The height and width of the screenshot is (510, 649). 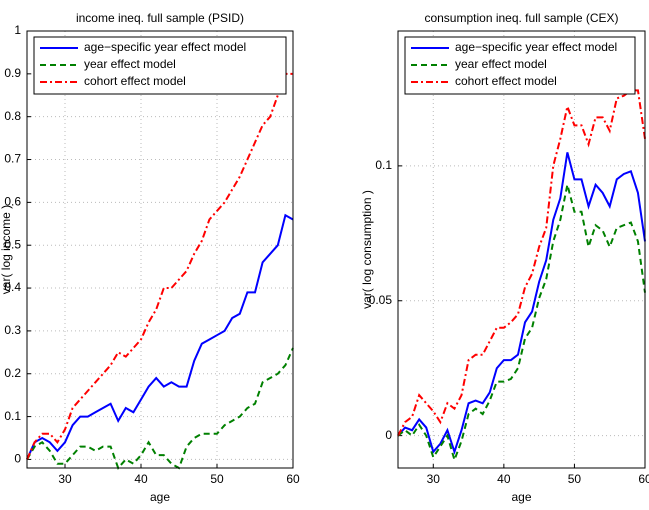 I want to click on y-axis-label: var( log income ), so click(x=6, y=249).